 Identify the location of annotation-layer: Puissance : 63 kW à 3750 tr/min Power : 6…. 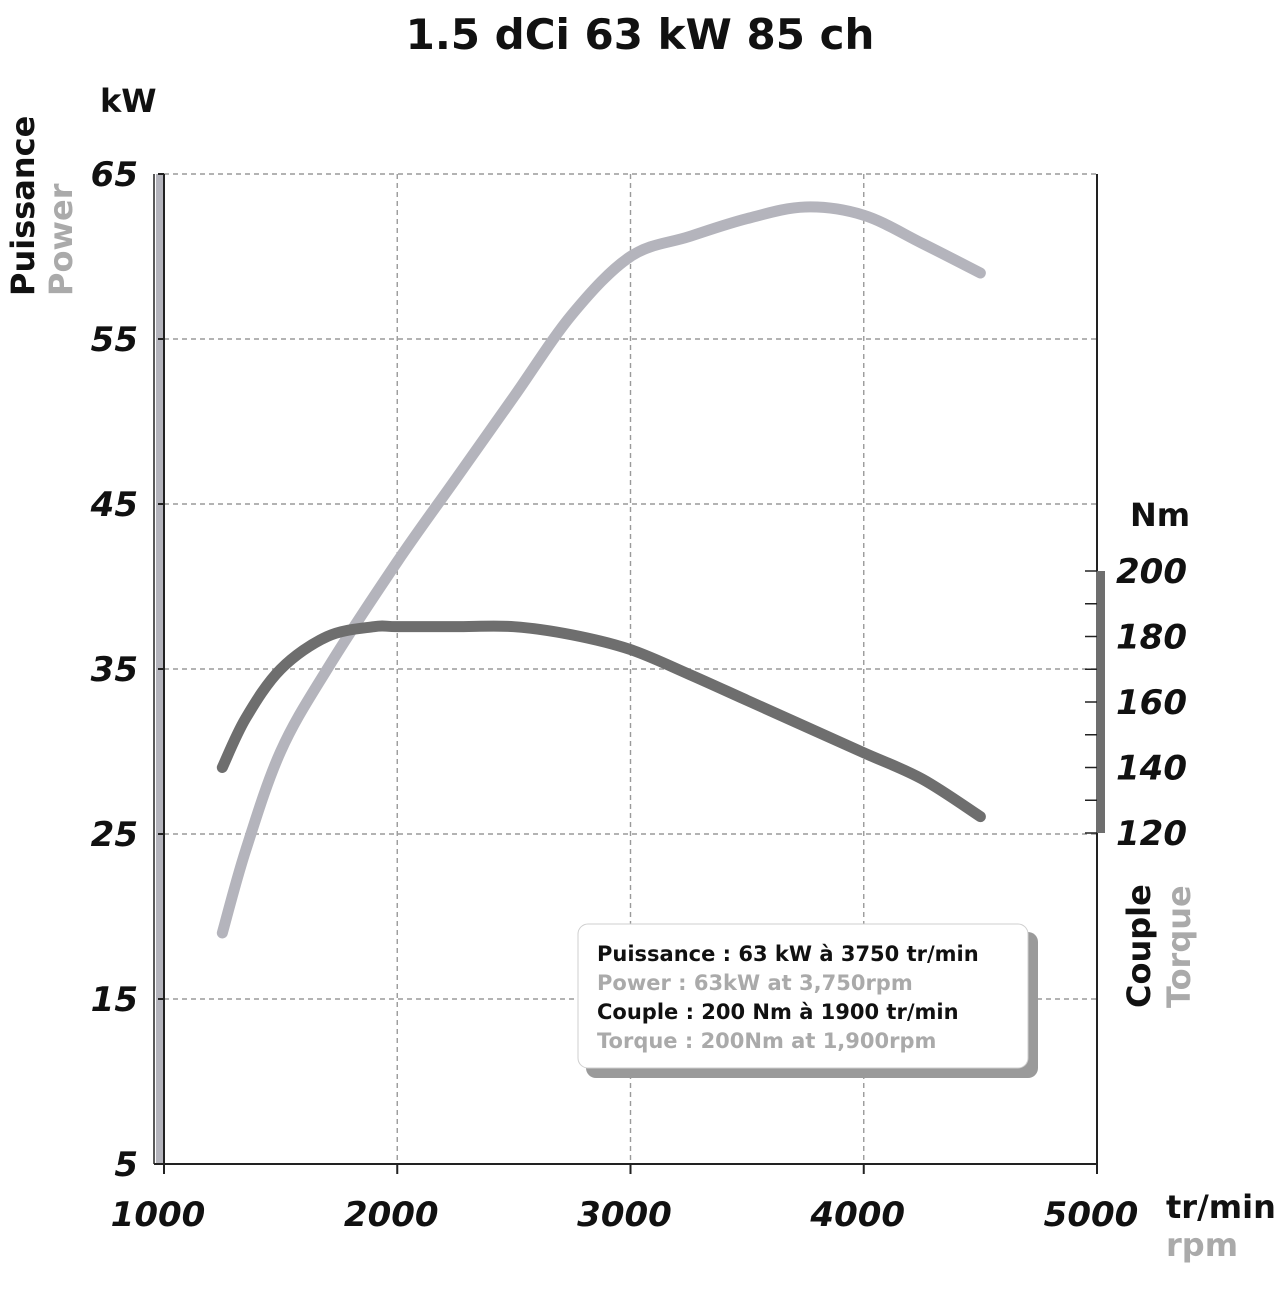
(807, 1000).